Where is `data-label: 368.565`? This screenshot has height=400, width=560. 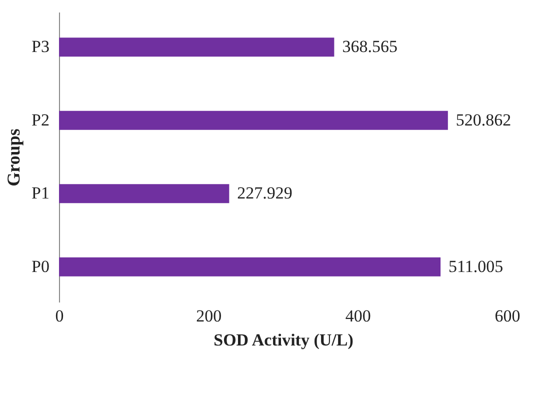
data-label: 368.565 is located at coordinates (370, 46).